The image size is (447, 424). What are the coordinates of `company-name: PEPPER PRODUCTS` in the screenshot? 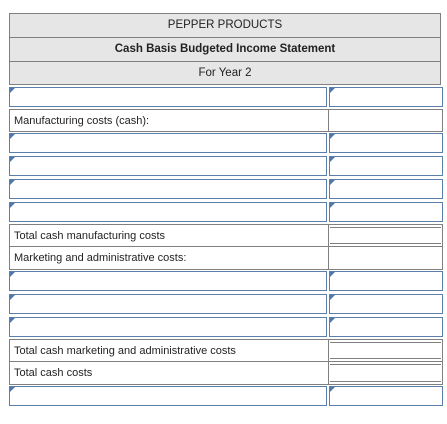 It's located at (225, 25).